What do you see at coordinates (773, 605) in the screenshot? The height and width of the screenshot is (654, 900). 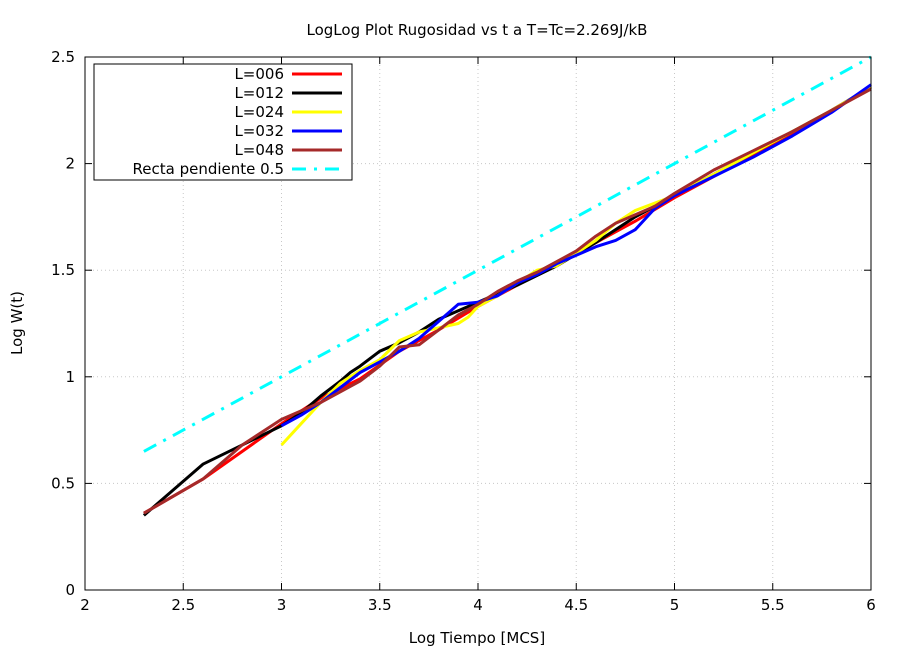 I see `x-tick-label: 5.5` at bounding box center [773, 605].